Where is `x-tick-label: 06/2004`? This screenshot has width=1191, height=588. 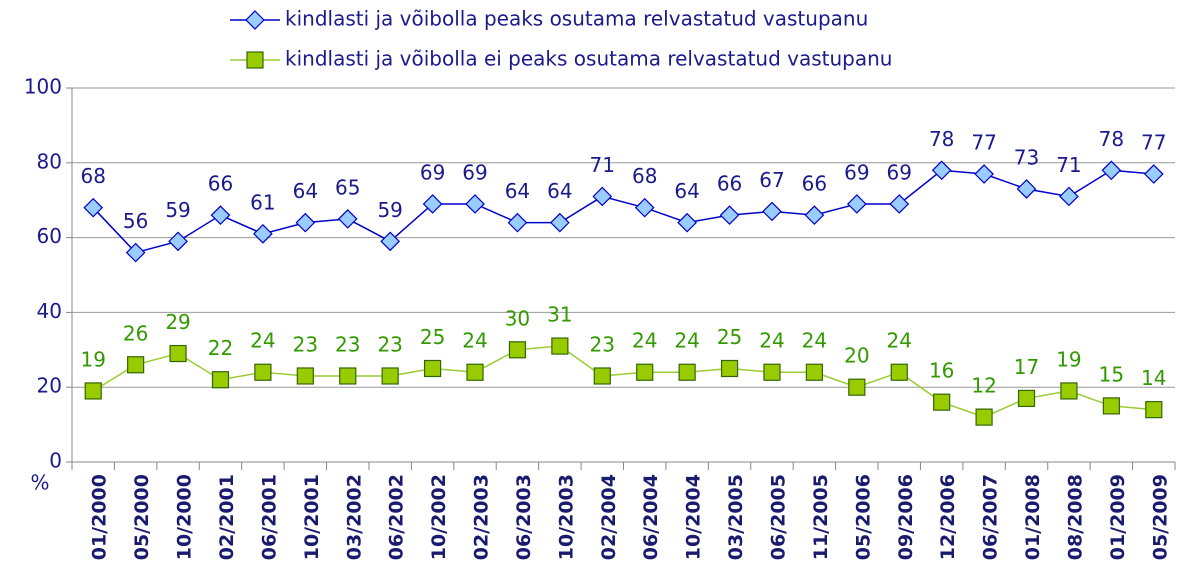 x-tick-label: 06/2004 is located at coordinates (651, 517).